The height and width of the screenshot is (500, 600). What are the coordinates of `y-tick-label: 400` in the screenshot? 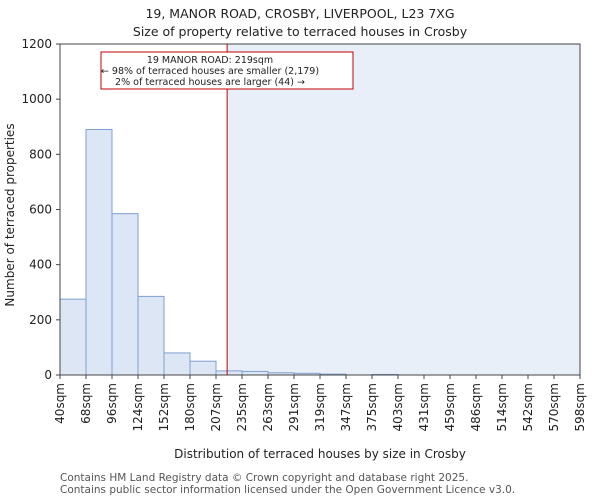 It's located at (40, 265).